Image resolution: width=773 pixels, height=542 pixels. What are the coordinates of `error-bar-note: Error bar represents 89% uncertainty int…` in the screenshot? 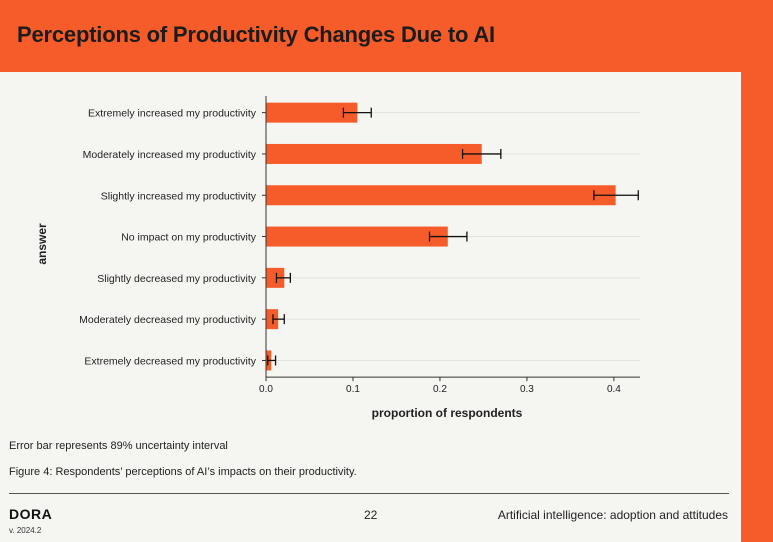 It's located at (118, 446).